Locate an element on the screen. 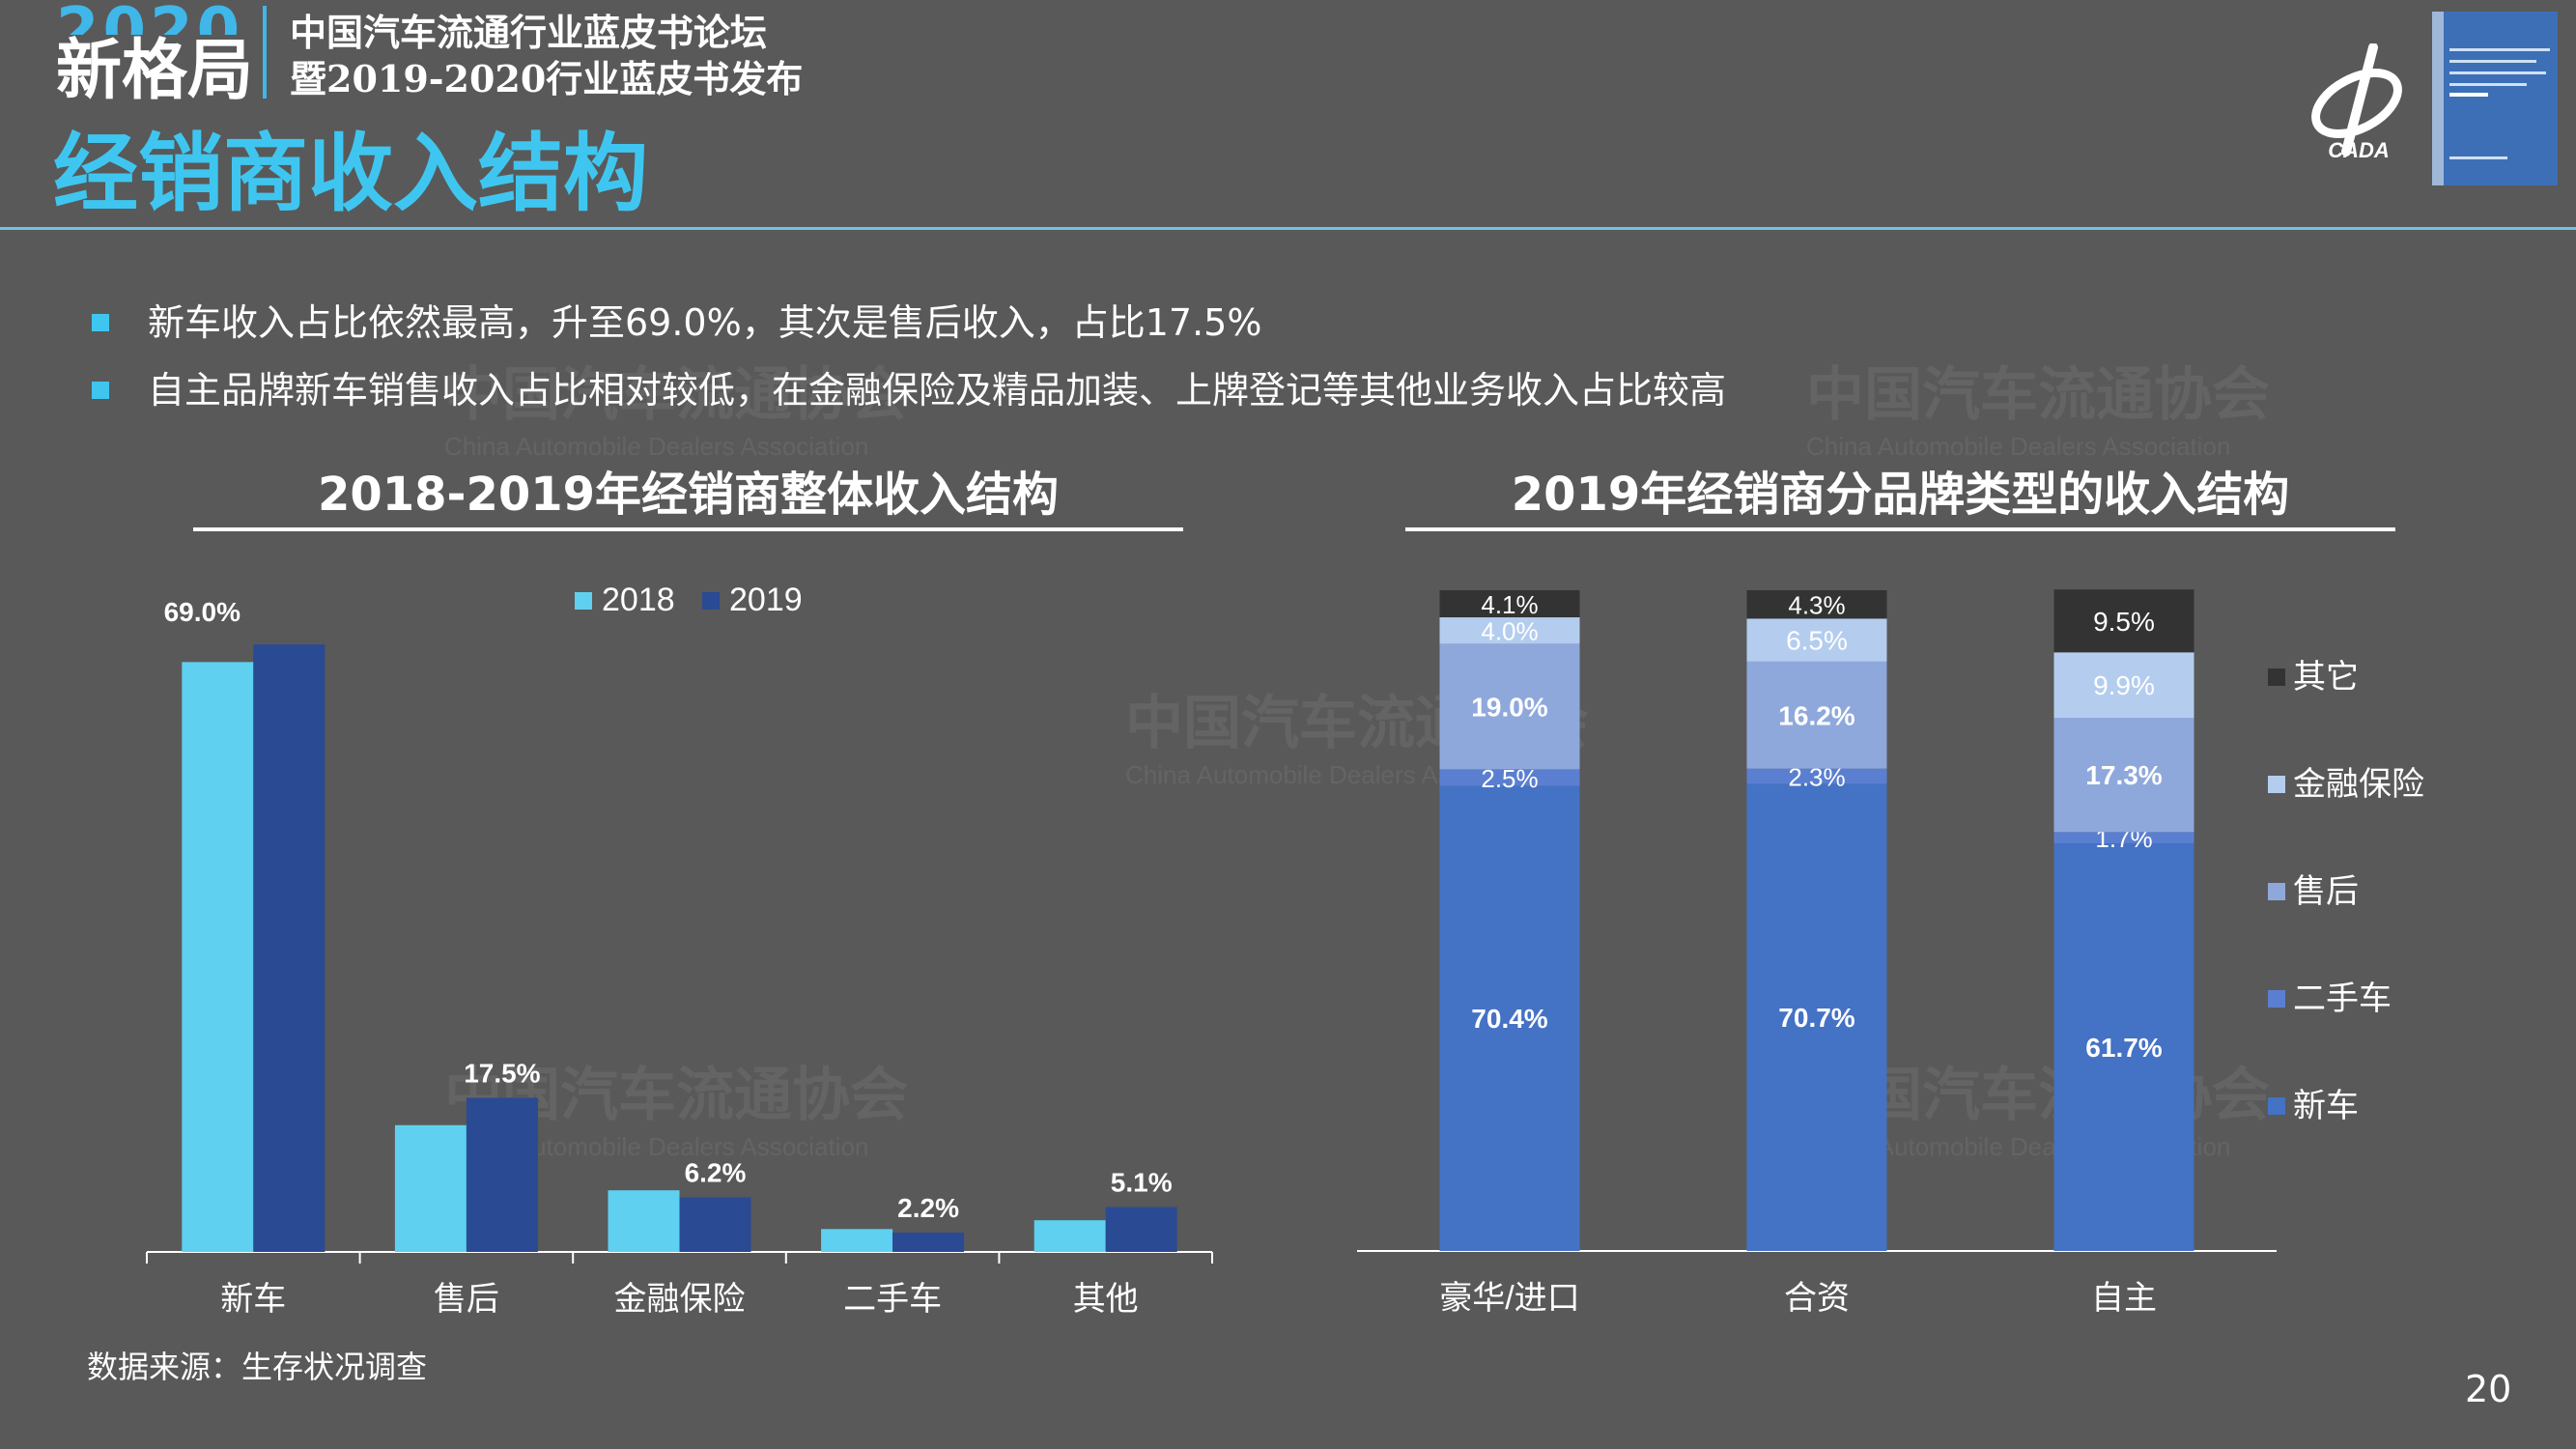 This screenshot has height=1449, width=2576. bullet-1: 新车收入占比依然最高，升至69.0%，其次是售后收入，占比17.5% is located at coordinates (676, 322).